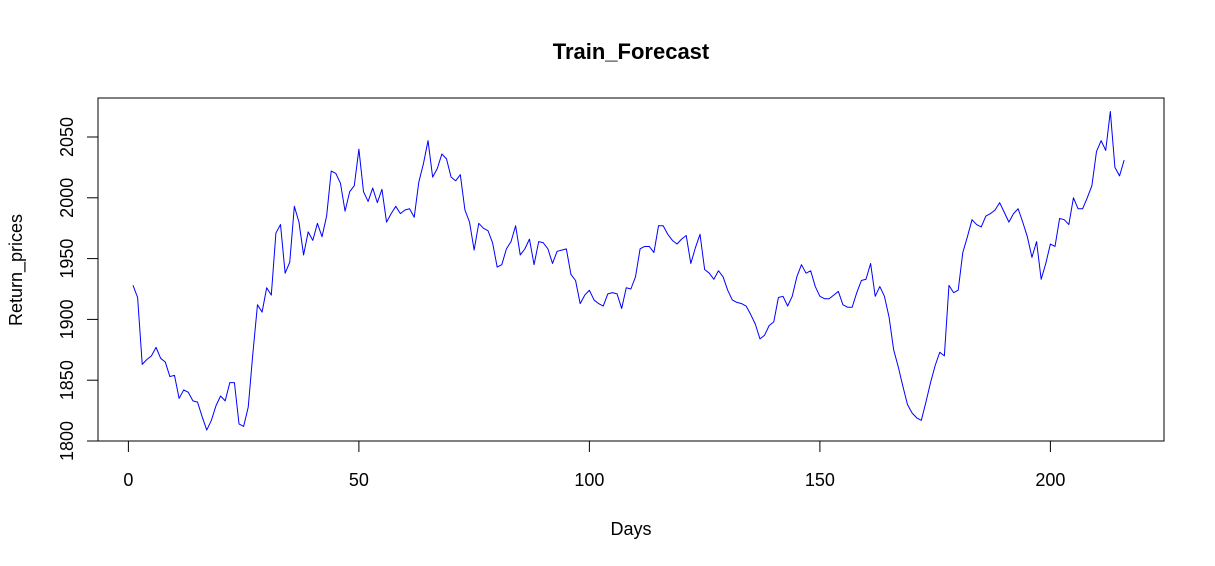  Describe the element at coordinates (631, 51) in the screenshot. I see `chart-title: Train_Forecast` at that location.